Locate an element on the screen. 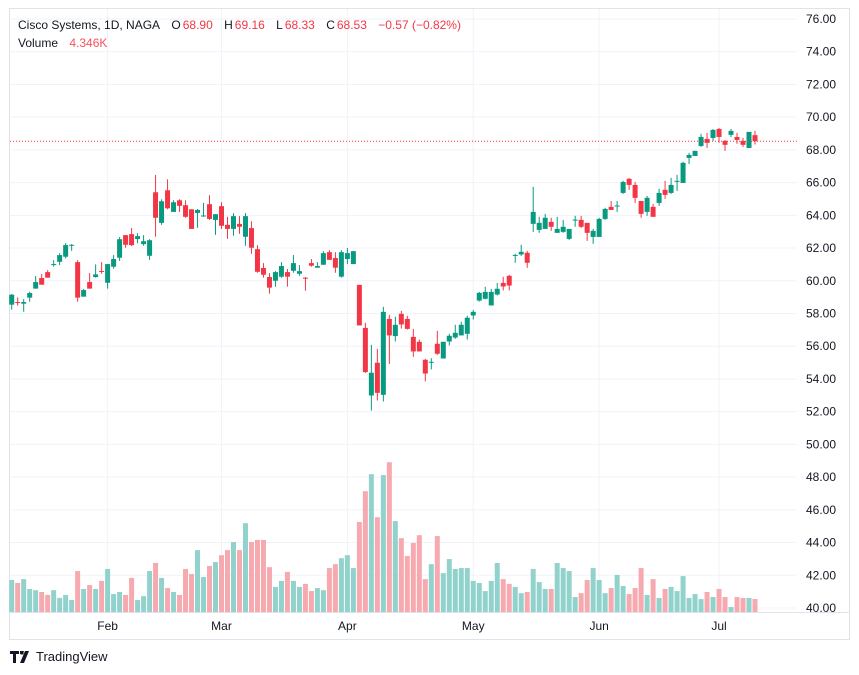  tradingview-logo: TradingView is located at coordinates (59, 656).